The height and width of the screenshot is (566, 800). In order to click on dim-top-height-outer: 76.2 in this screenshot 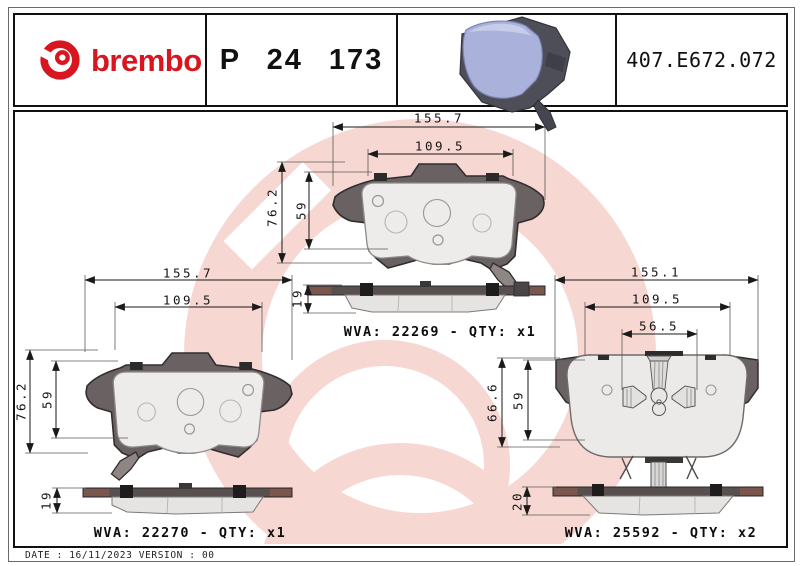, I will do `click(272, 207)`.